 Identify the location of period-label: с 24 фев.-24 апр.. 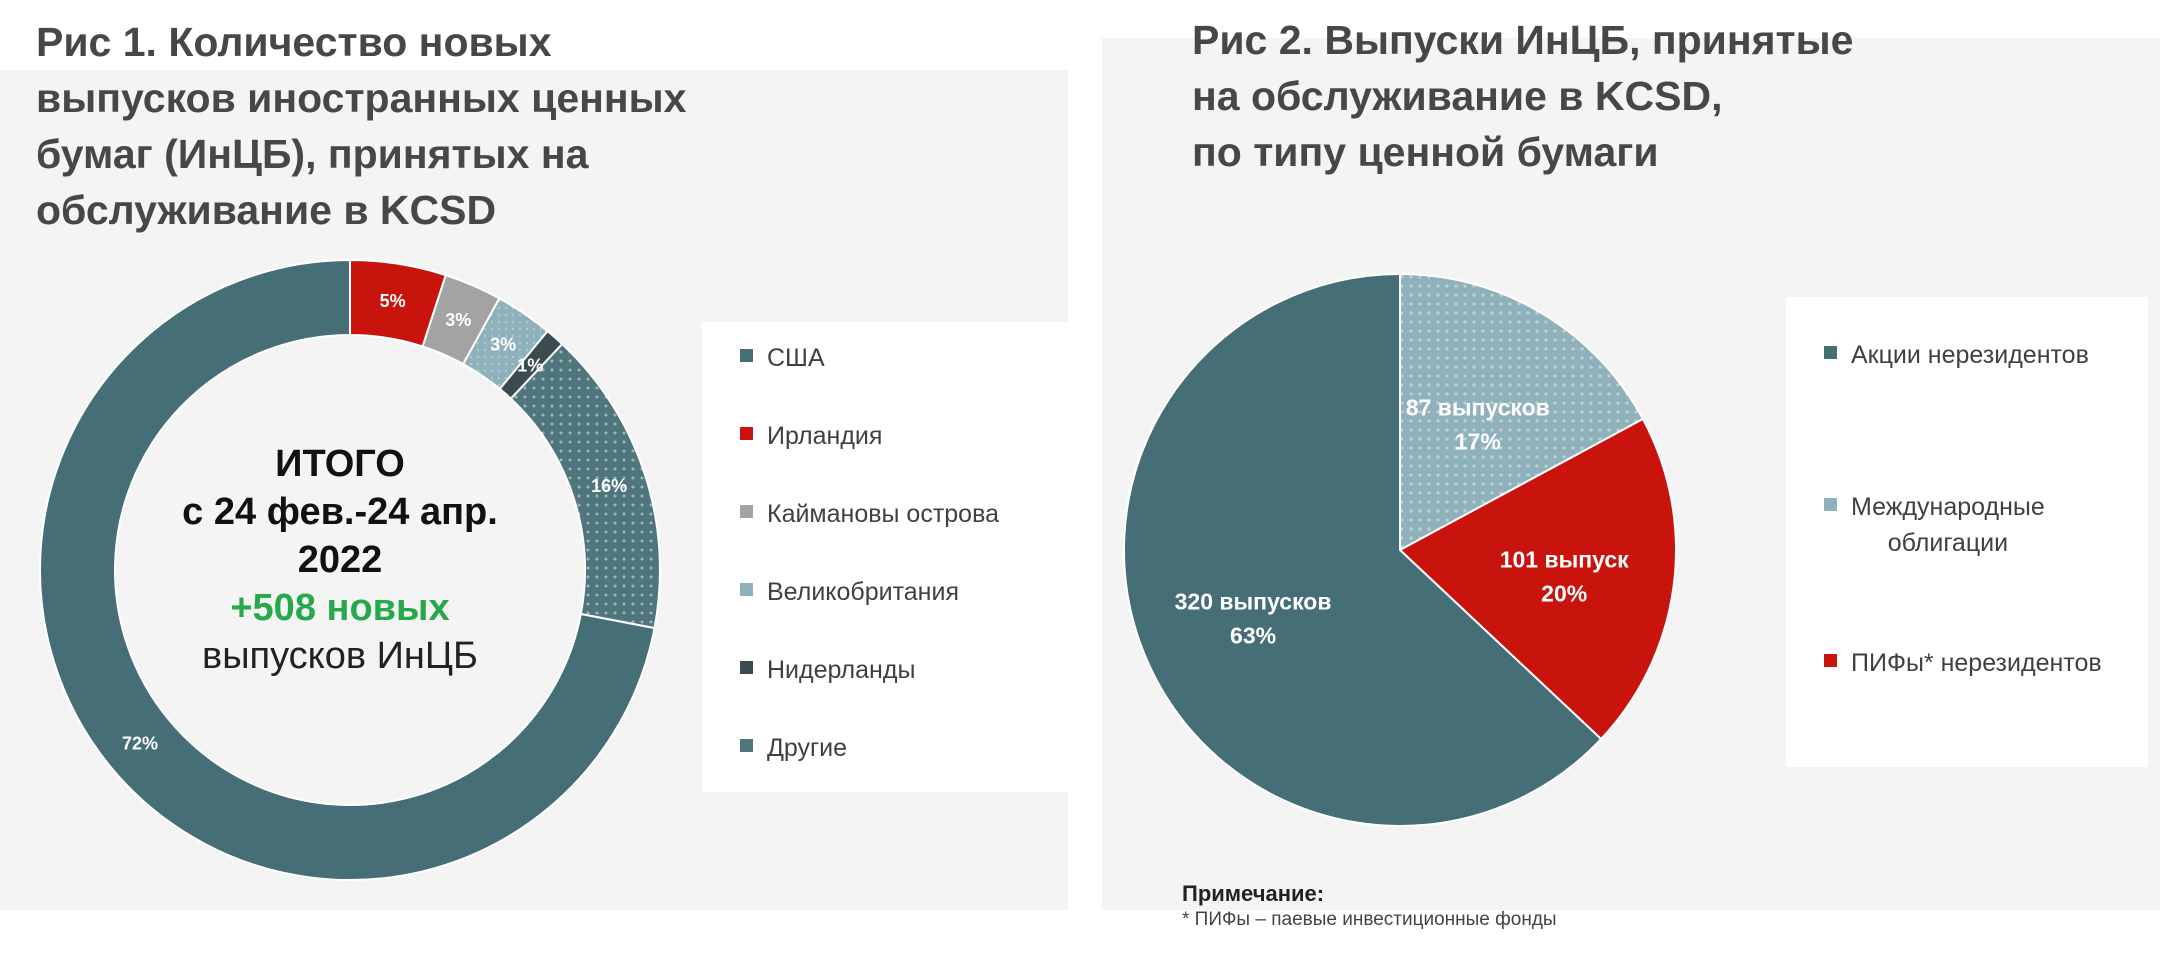
(340, 512).